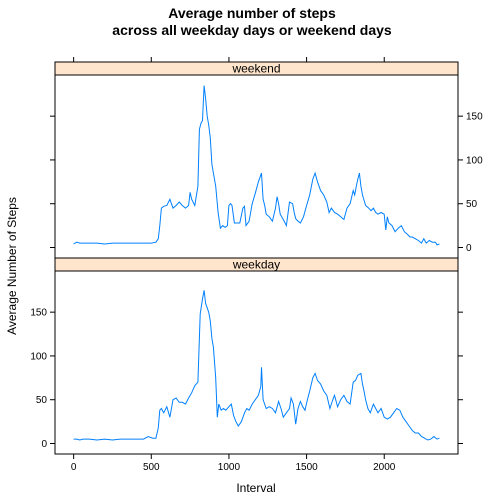  What do you see at coordinates (472, 204) in the screenshot?
I see `y-tick-label-weekend-50: 50` at bounding box center [472, 204].